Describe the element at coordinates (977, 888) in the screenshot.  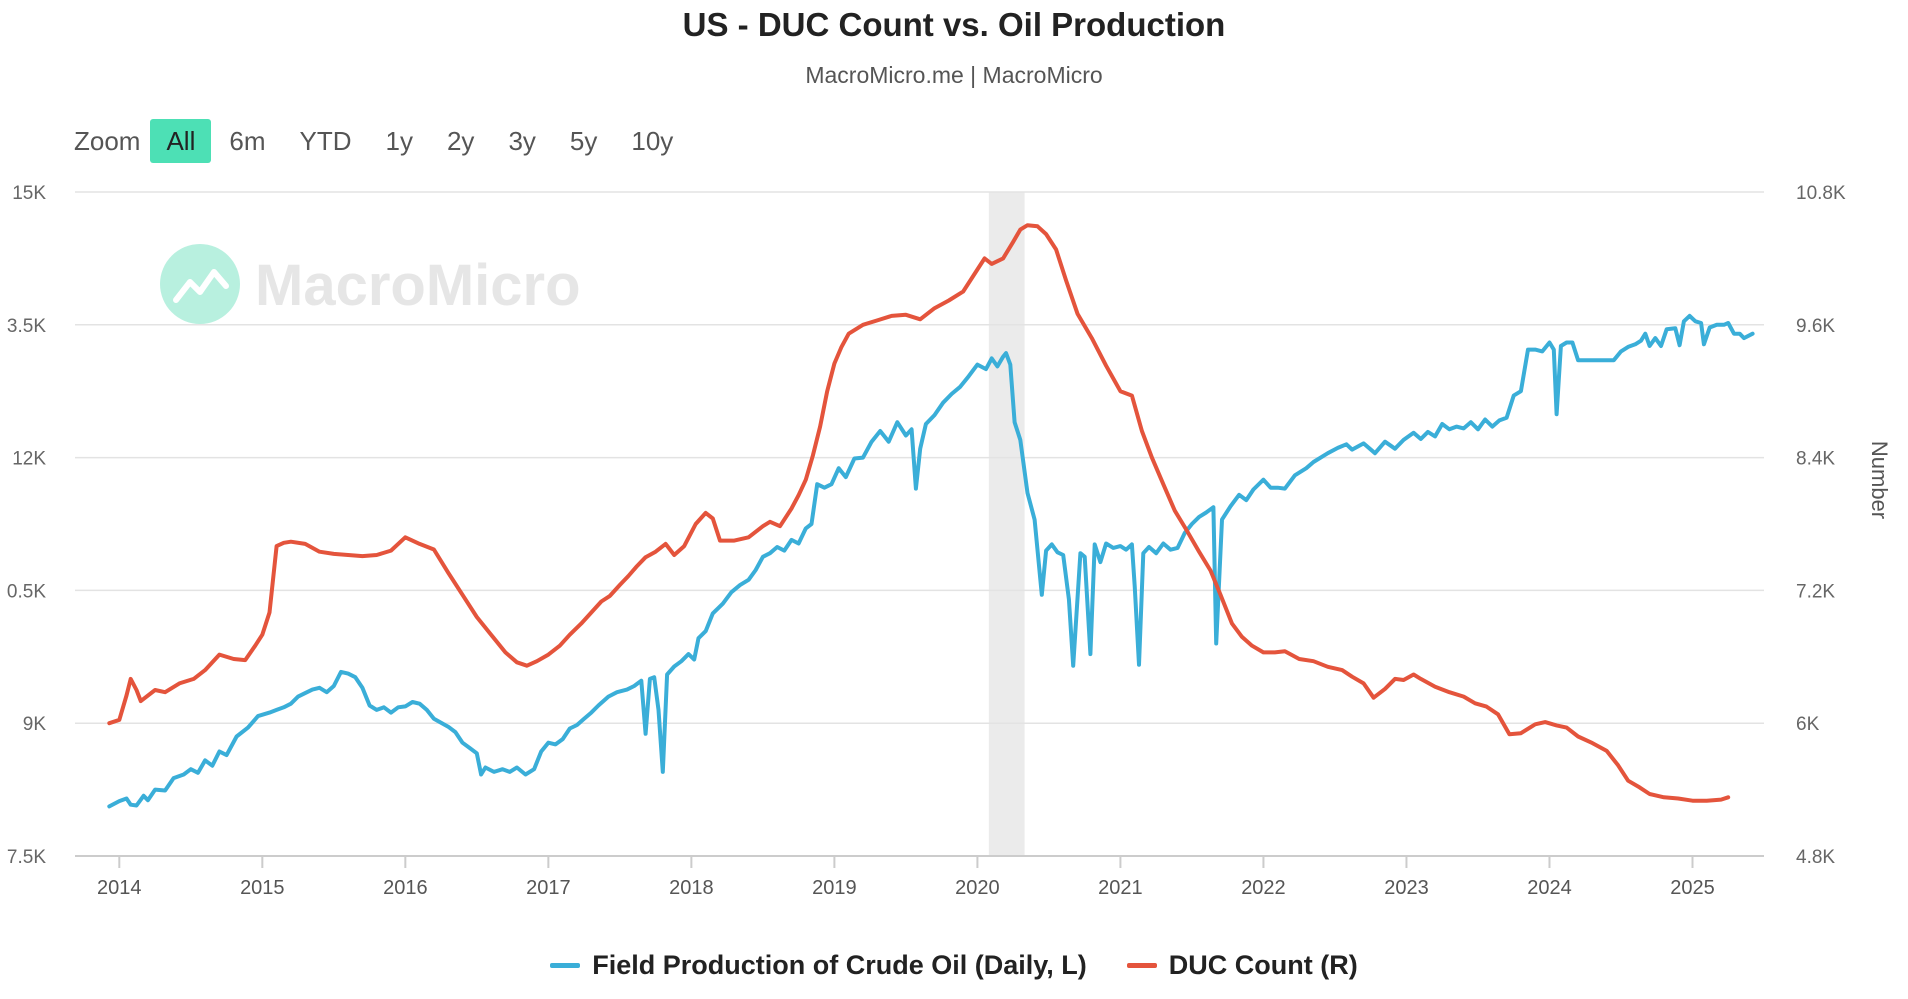
I see `x-tick-label: 2020` at that location.